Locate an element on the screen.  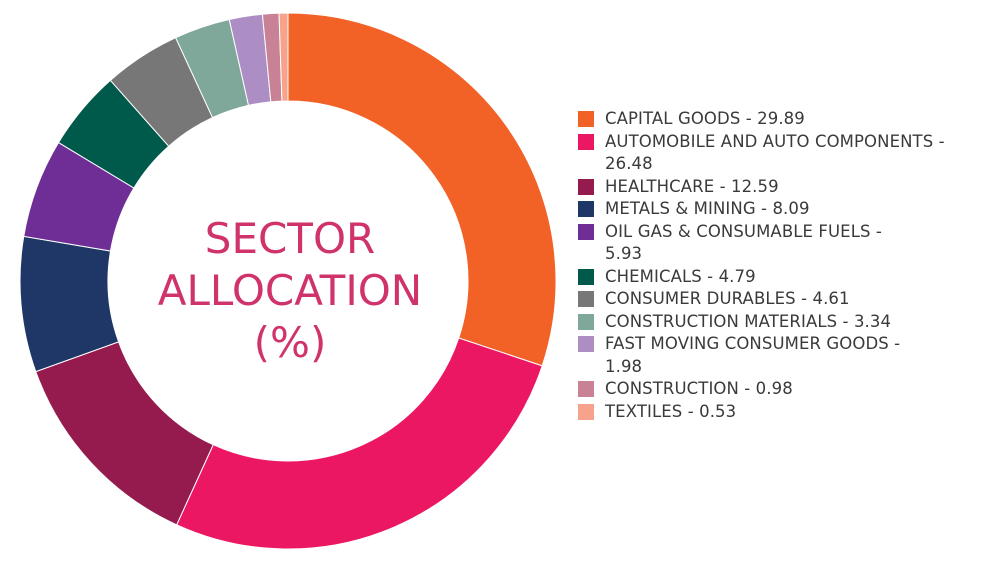
legend-item-construction-materials: CONSTRUCTION MATERIALS - 3.34 is located at coordinates (778, 322).